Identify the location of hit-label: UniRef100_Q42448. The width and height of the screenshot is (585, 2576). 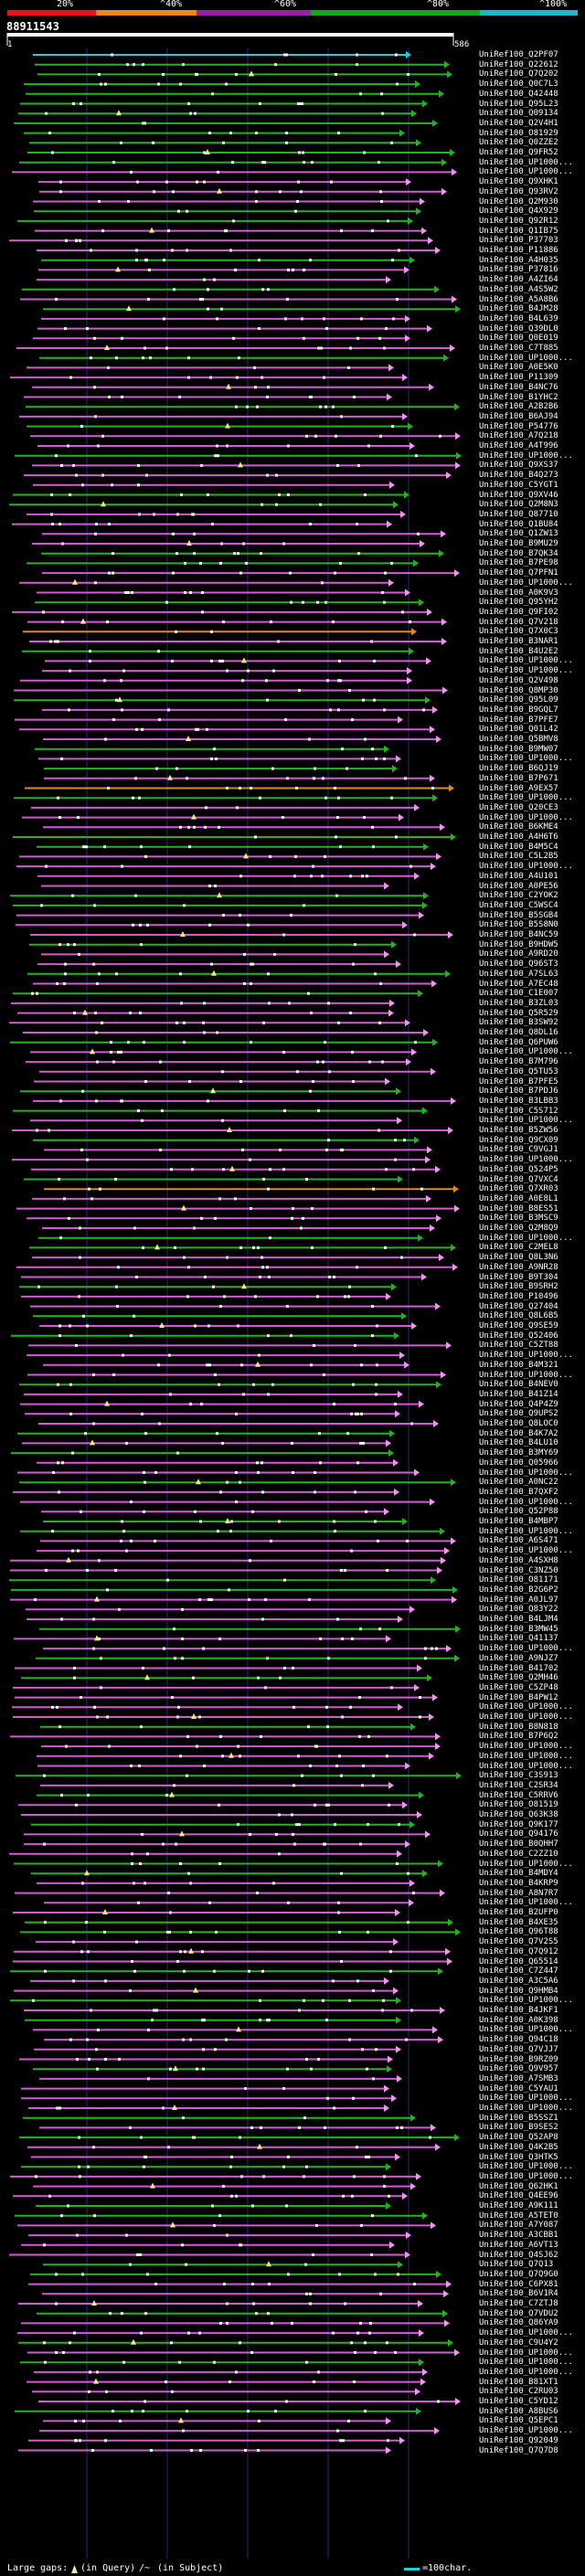
(518, 94).